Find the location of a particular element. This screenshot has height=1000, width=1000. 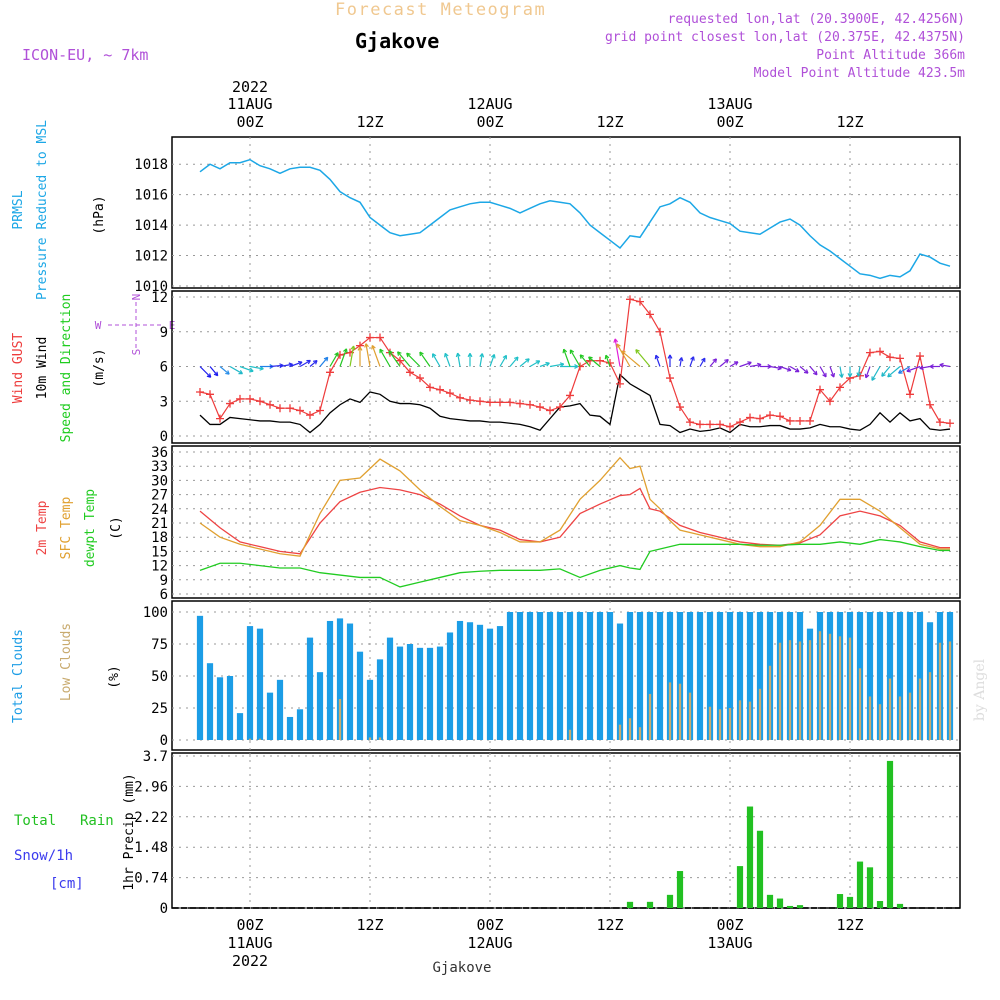

top-date-label: 11AUG is located at coordinates (249, 104).